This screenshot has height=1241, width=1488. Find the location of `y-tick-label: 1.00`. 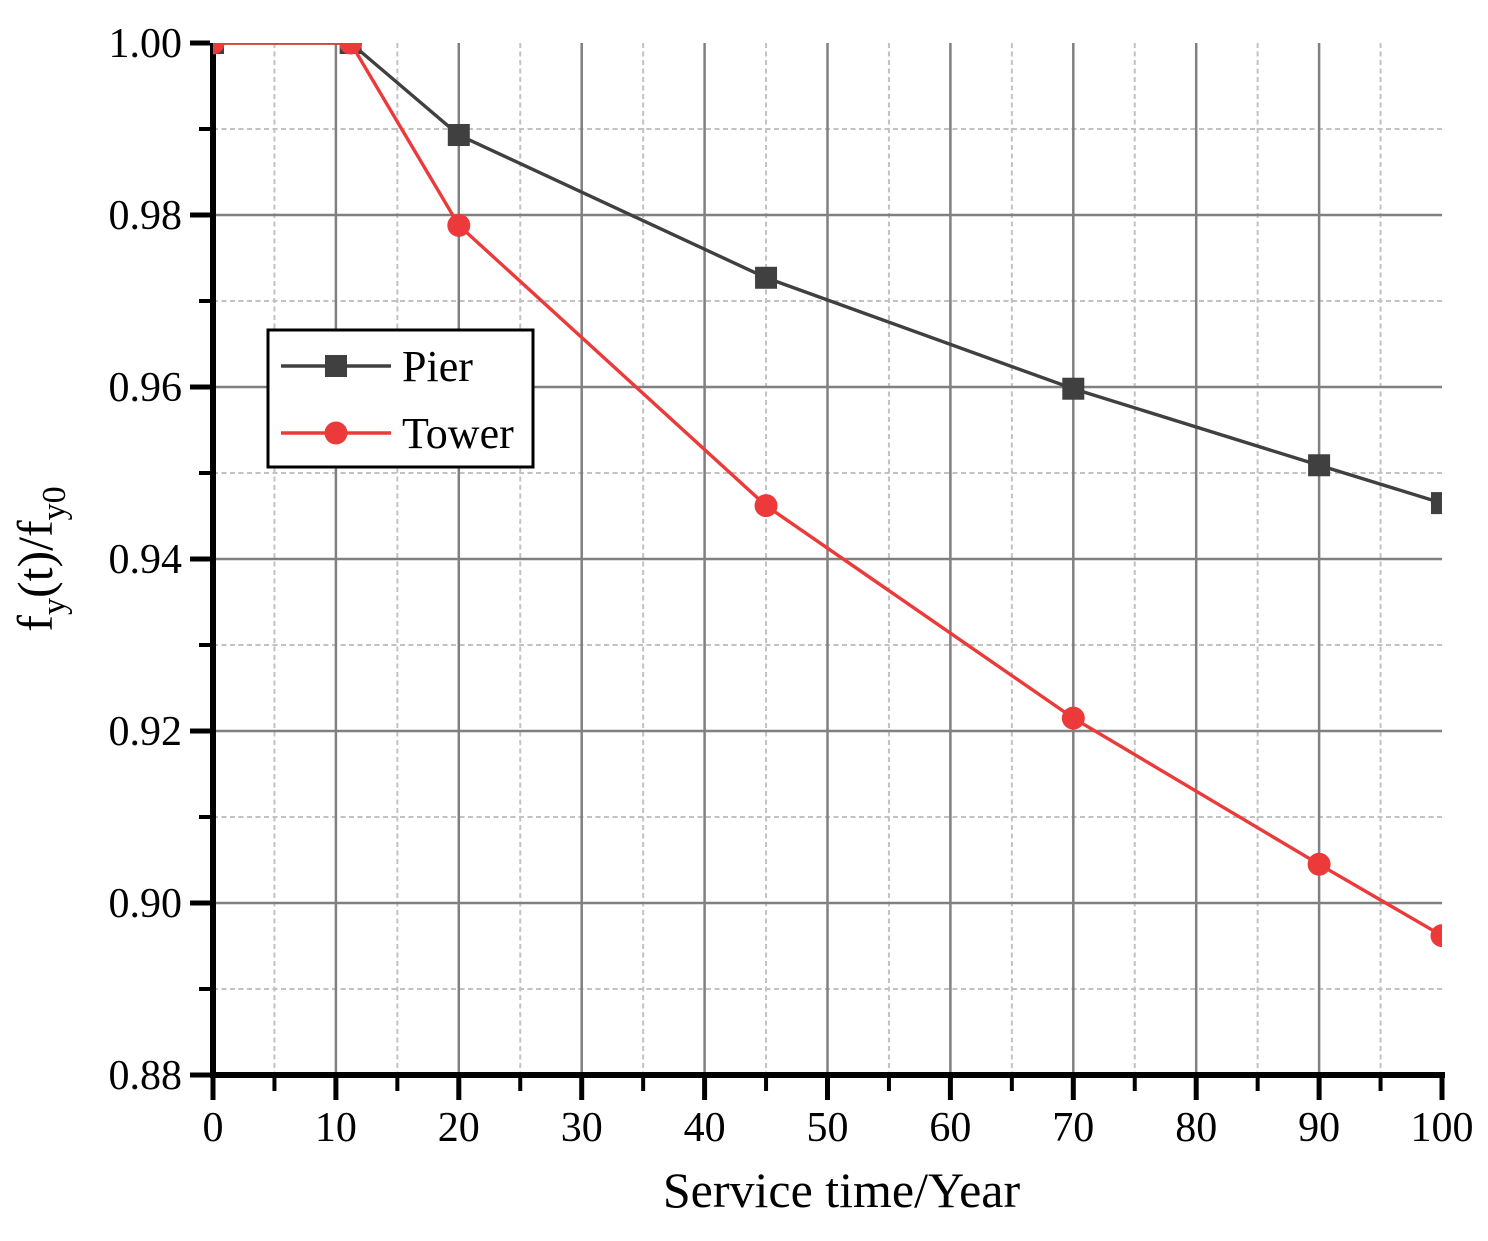

y-tick-label: 1.00 is located at coordinates (146, 44).